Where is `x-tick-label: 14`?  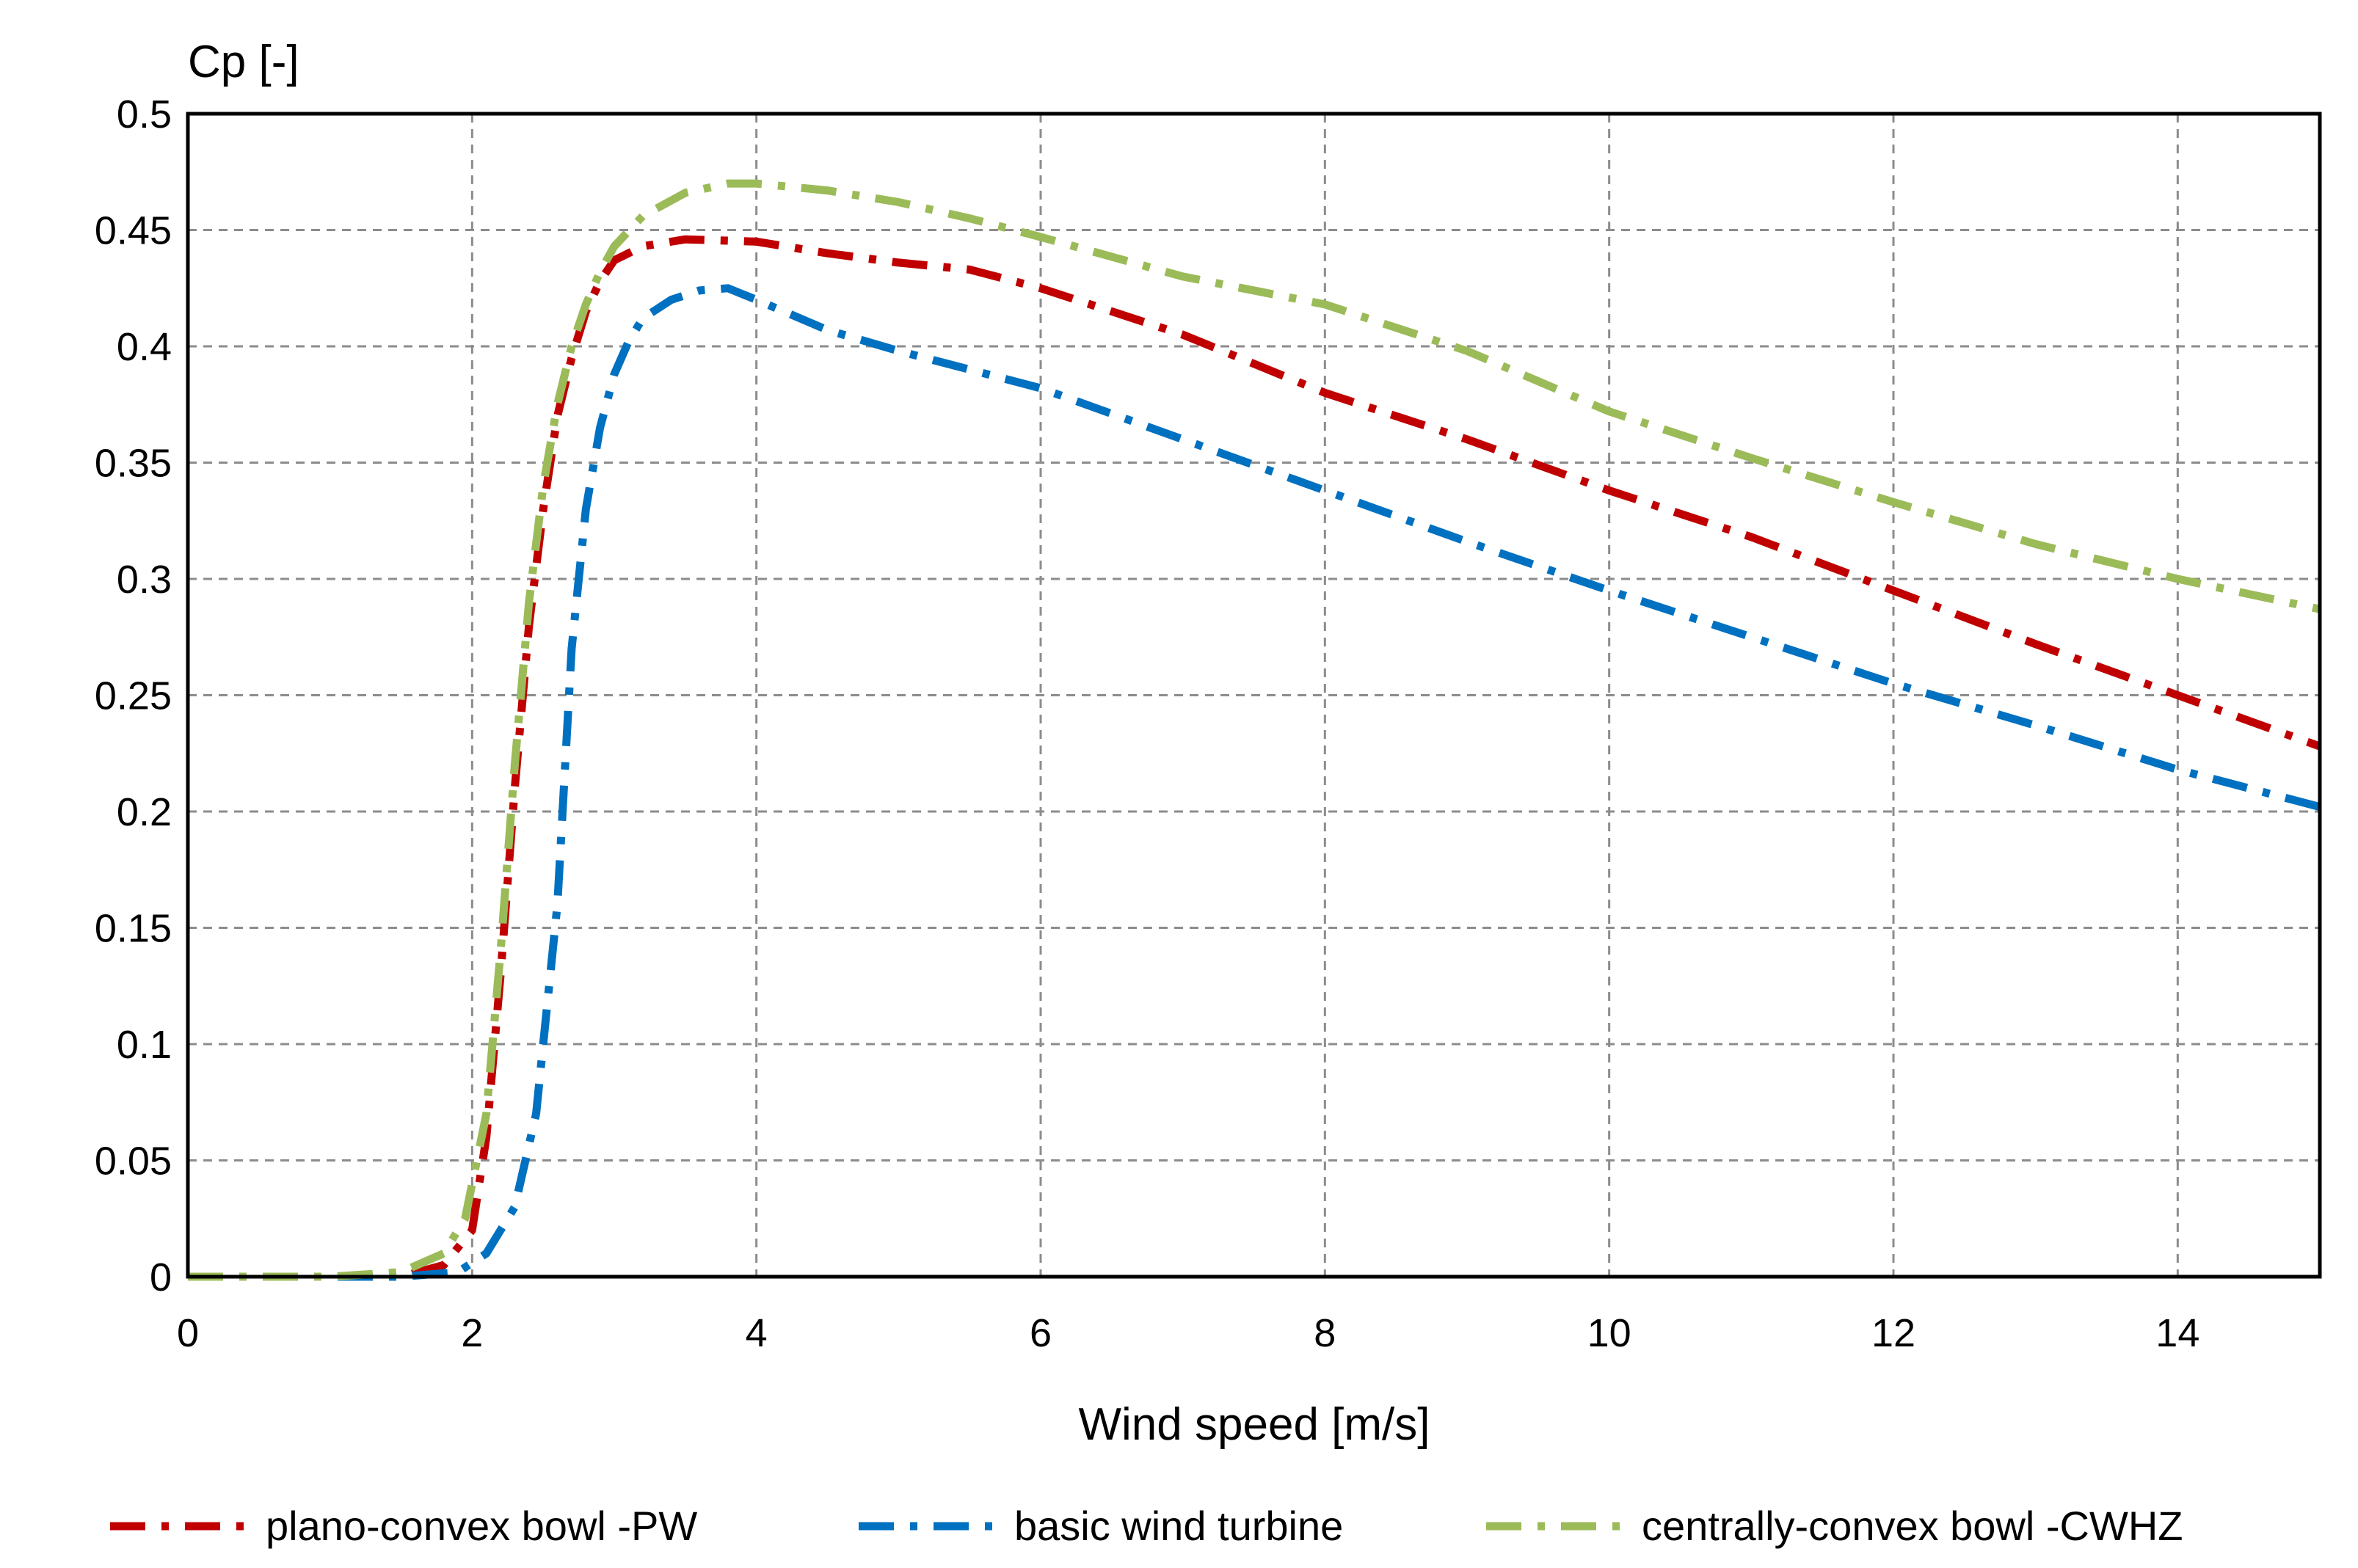
x-tick-label: 14 is located at coordinates (2177, 1333).